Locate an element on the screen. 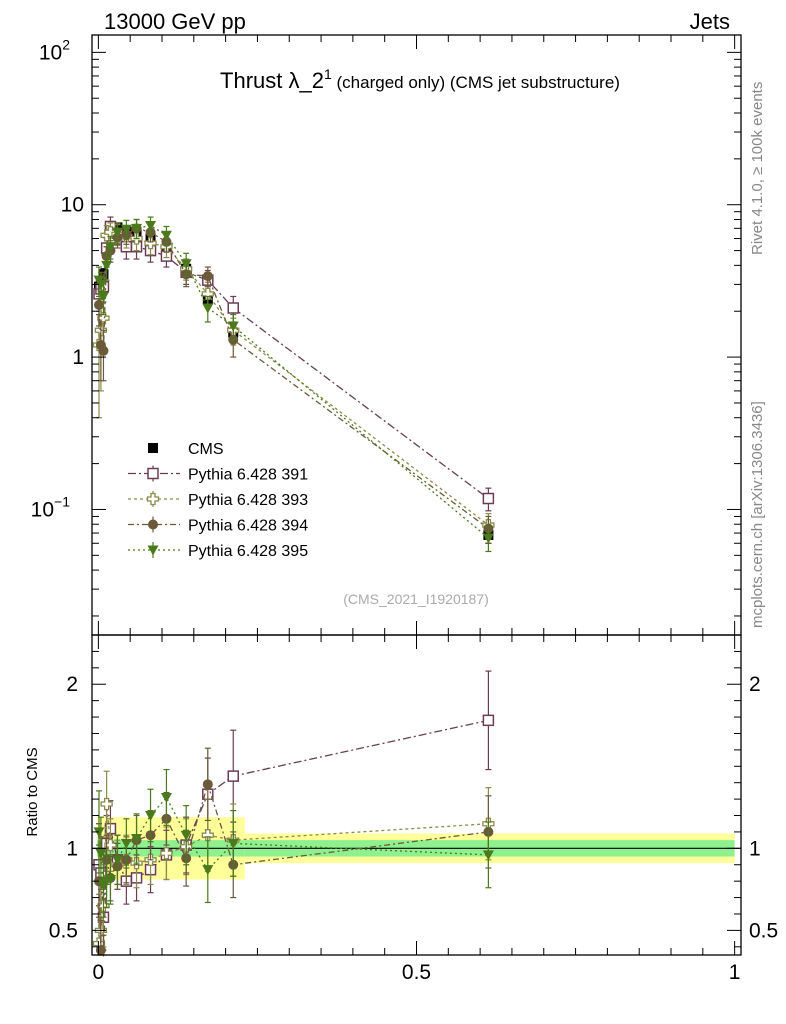 This screenshot has height=1024, width=786. xtick-label-0: 0 is located at coordinates (99, 972).